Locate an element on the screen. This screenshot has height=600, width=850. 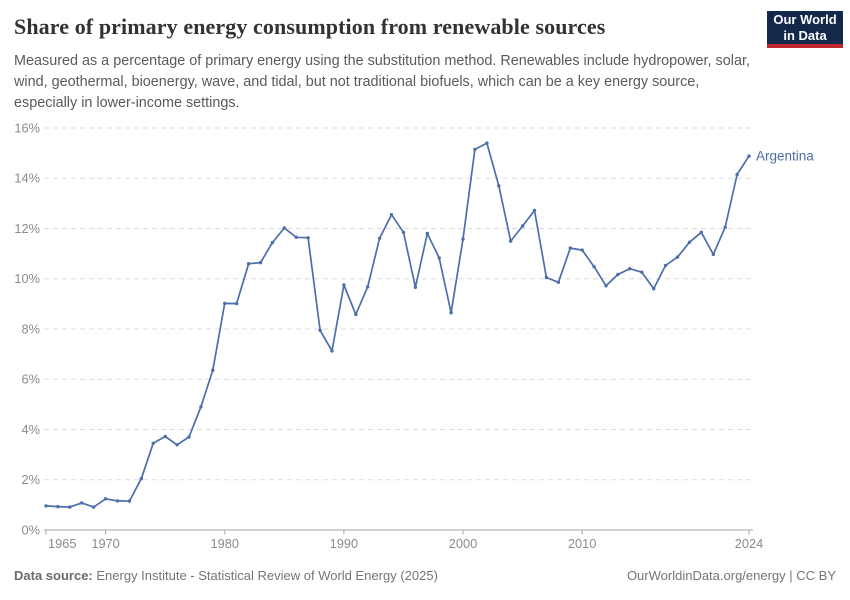
svg-text: 14% is located at coordinates (27, 178).